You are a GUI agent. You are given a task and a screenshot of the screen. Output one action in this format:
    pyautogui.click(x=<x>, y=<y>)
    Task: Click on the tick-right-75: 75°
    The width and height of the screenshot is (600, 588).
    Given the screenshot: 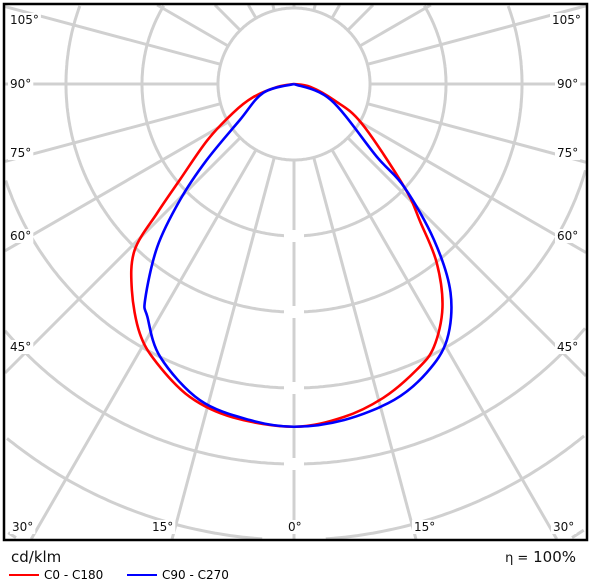 What is the action you would take?
    pyautogui.click(x=567, y=153)
    